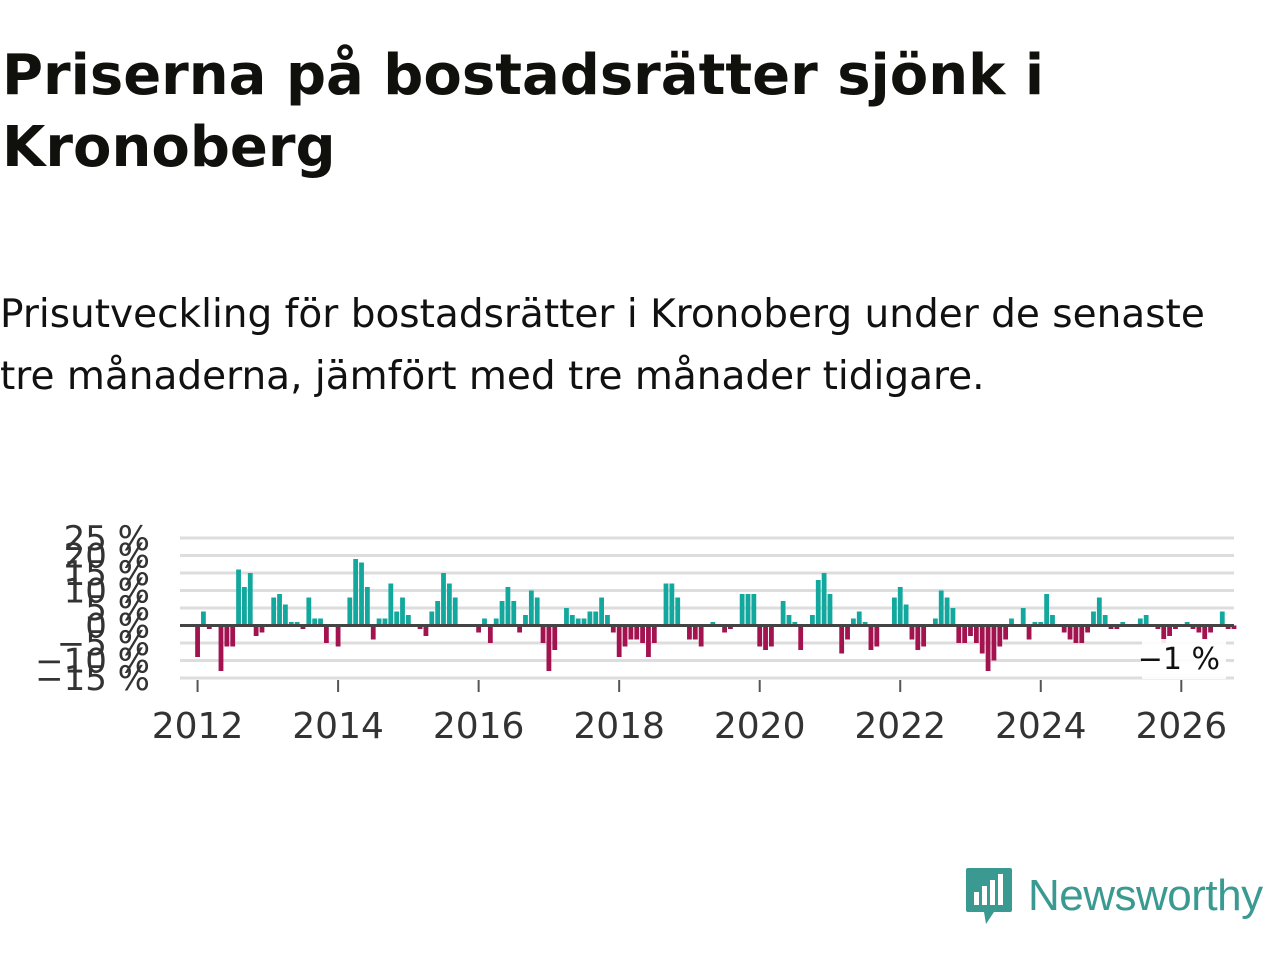  Describe the element at coordinates (900, 726) in the screenshot. I see `x-tick-label: 2022` at that location.